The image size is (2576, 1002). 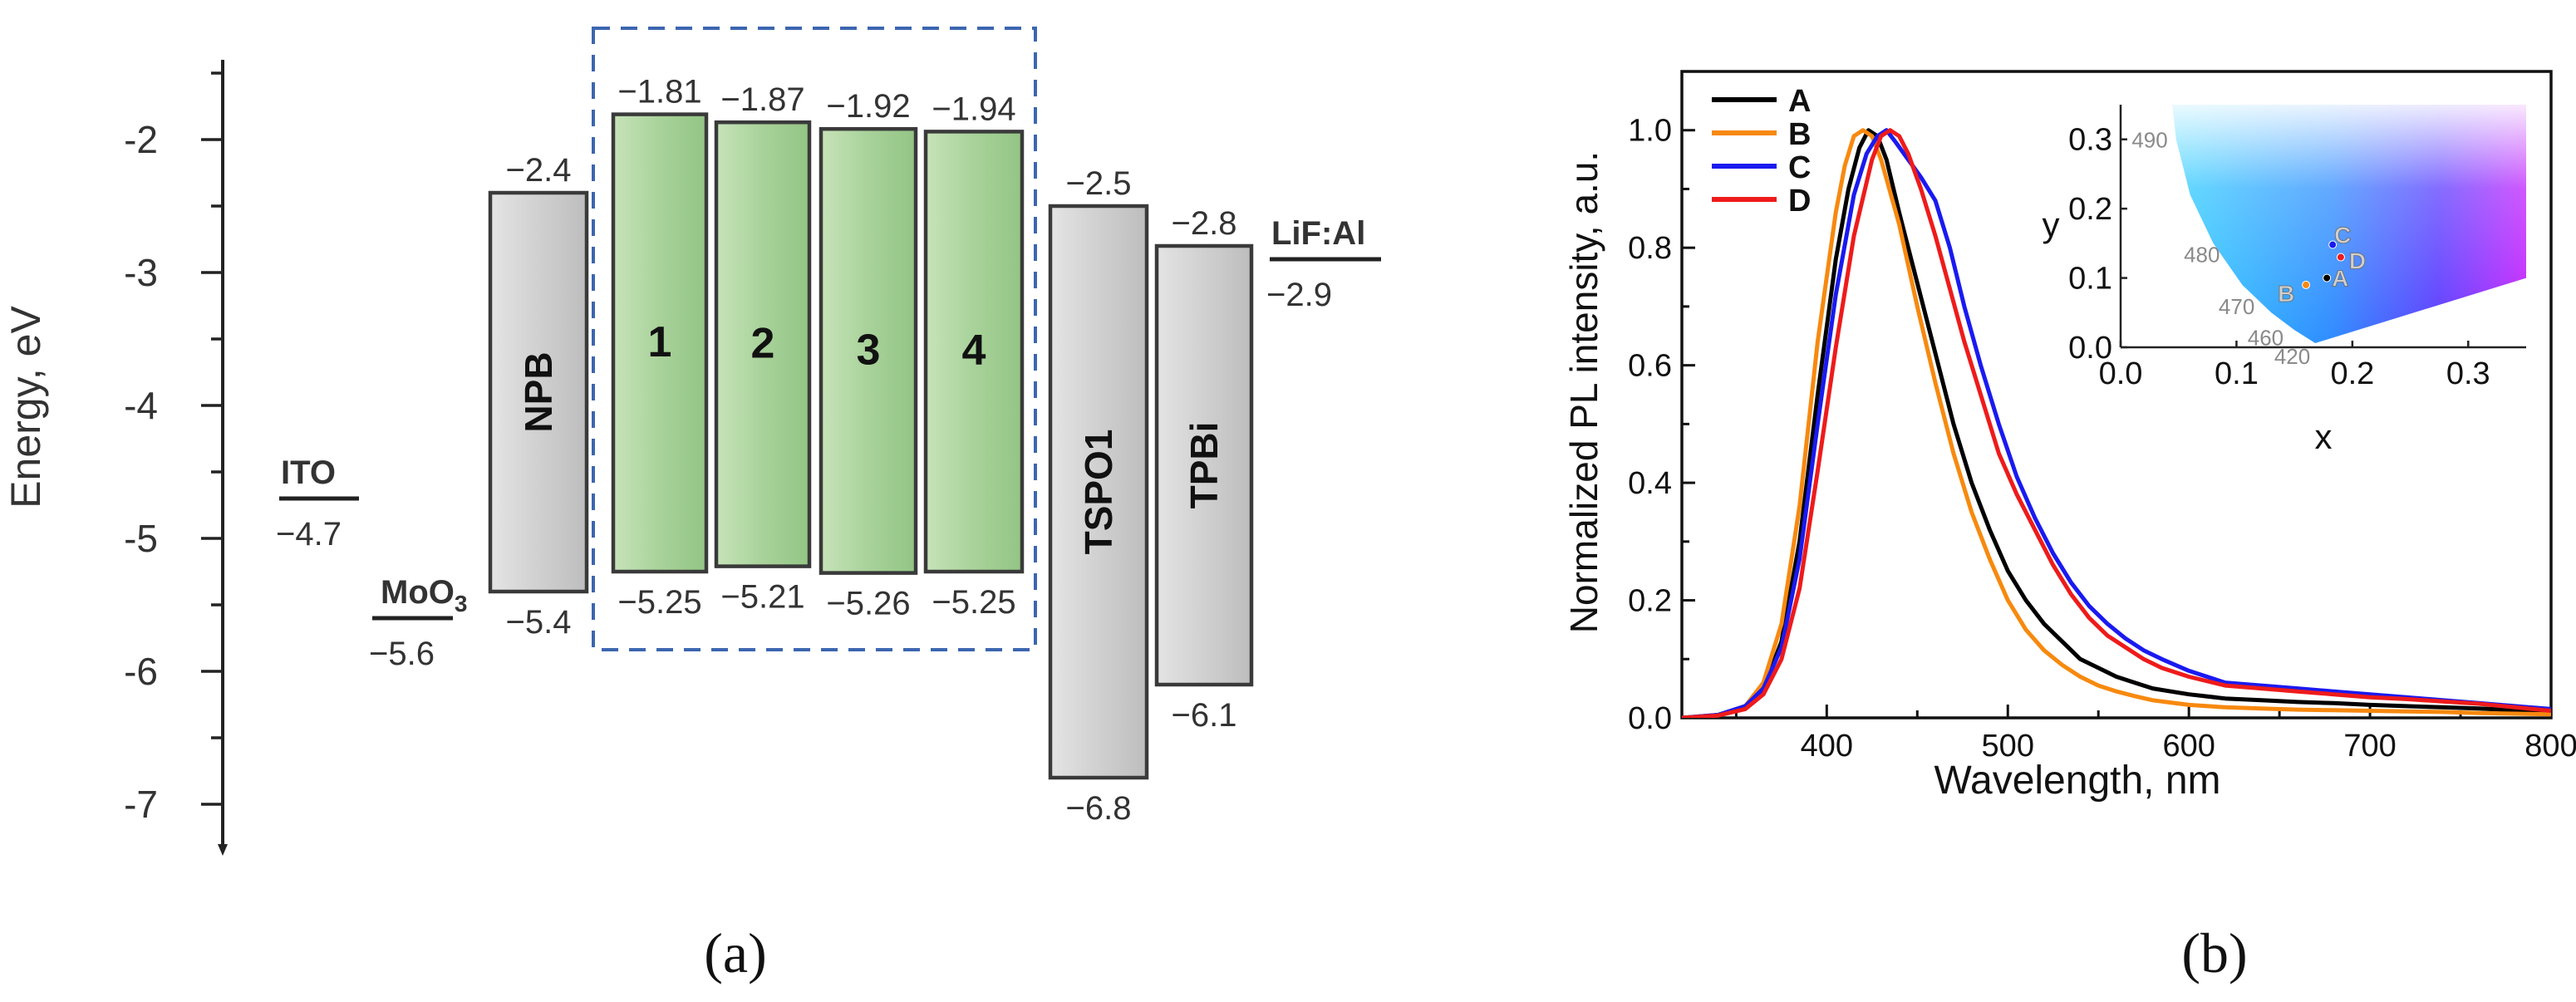 I want to click on cie-x-axis-label: x, so click(x=2324, y=437).